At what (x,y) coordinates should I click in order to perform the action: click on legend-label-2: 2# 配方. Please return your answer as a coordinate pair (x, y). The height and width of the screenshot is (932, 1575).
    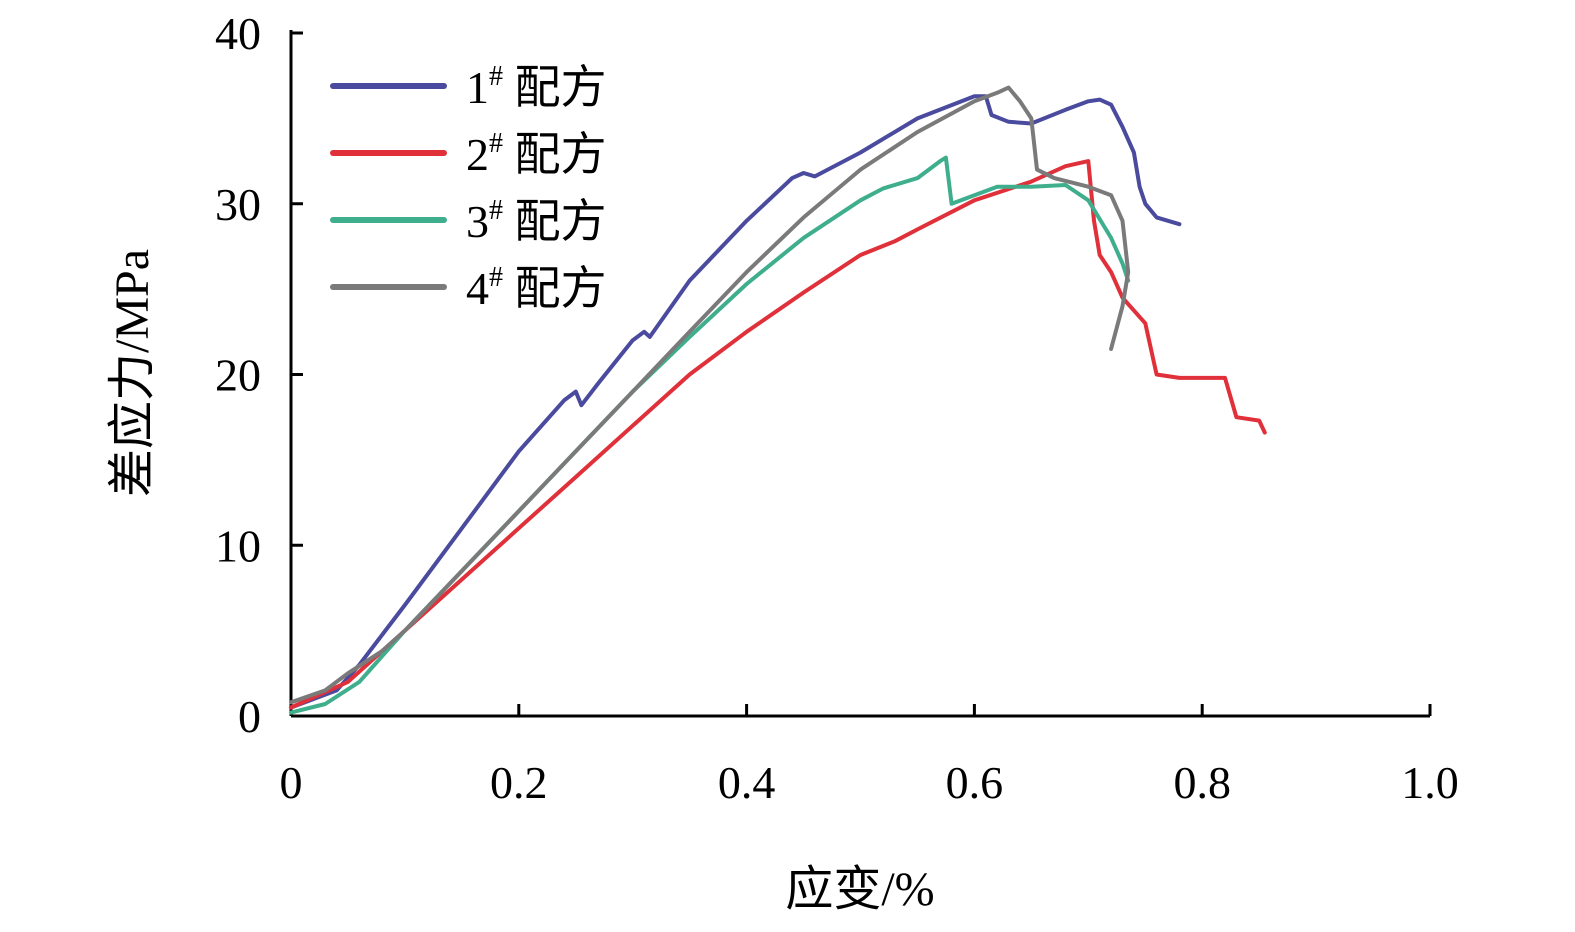
    Looking at the image, I should click on (536, 154).